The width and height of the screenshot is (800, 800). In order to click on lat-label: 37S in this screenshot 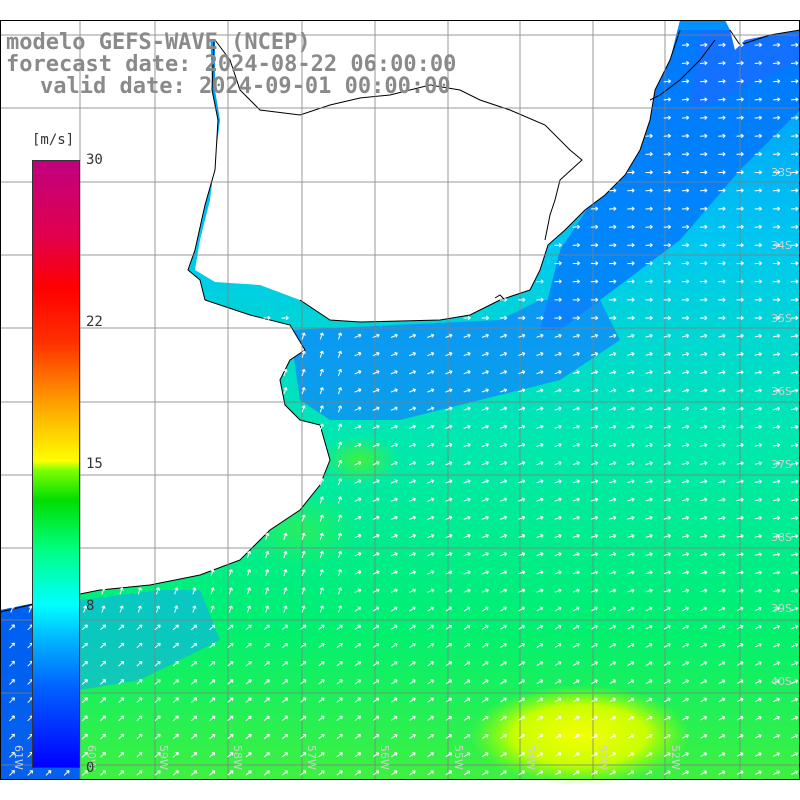, I will do `click(781, 464)`.